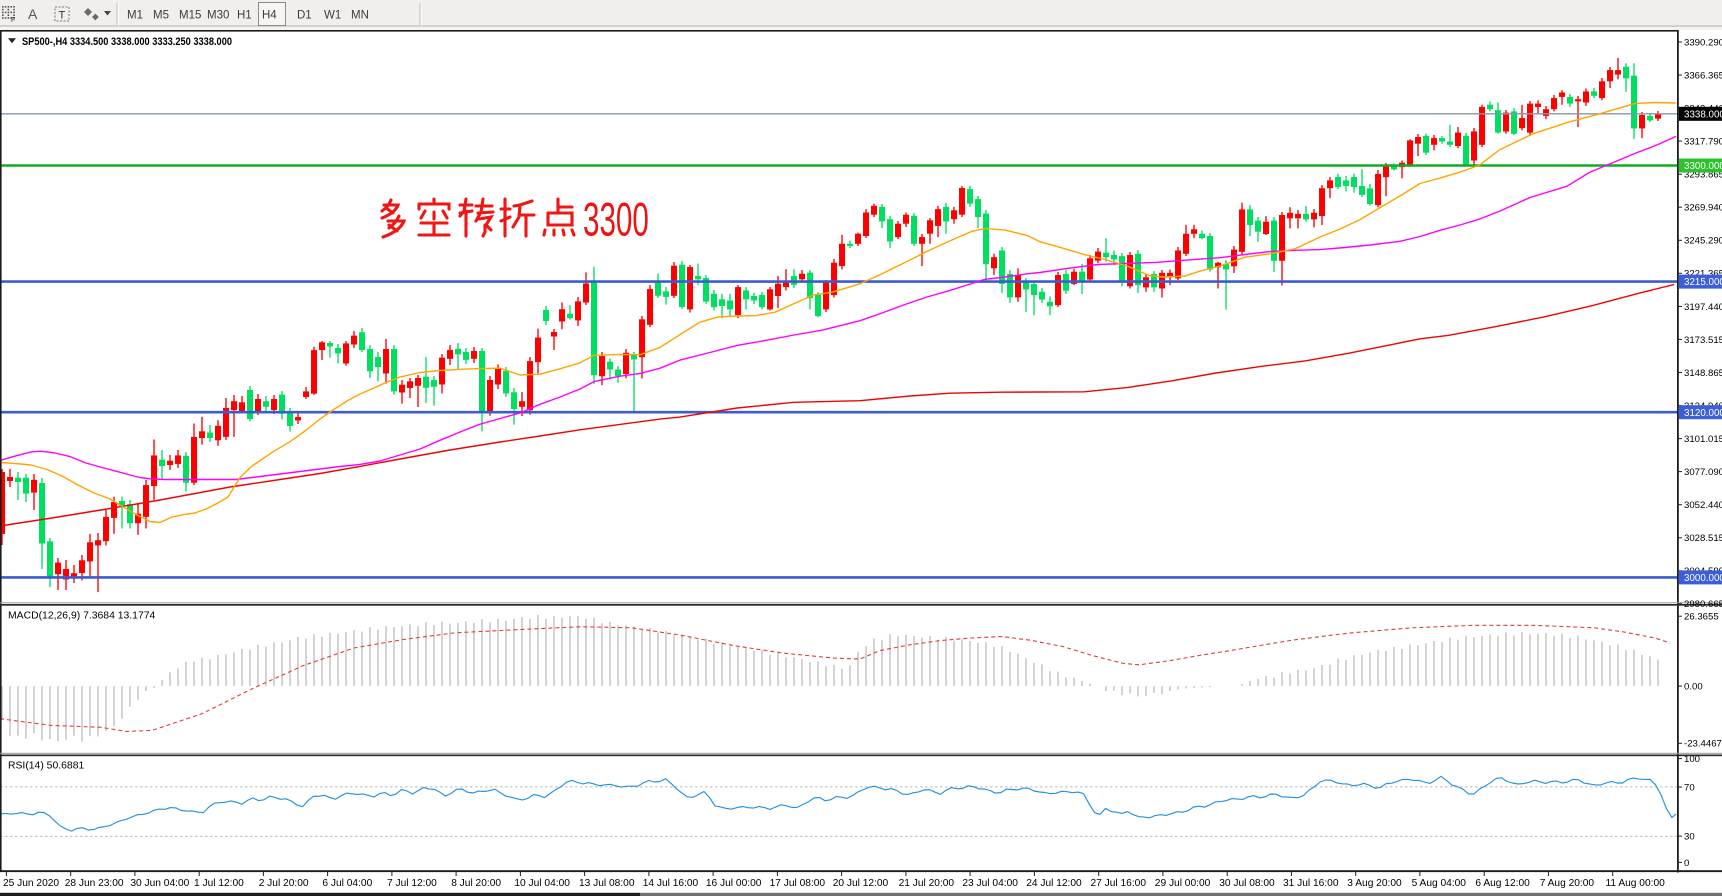 The image size is (1722, 896). What do you see at coordinates (1689, 837) in the screenshot?
I see `svg-text: 30` at bounding box center [1689, 837].